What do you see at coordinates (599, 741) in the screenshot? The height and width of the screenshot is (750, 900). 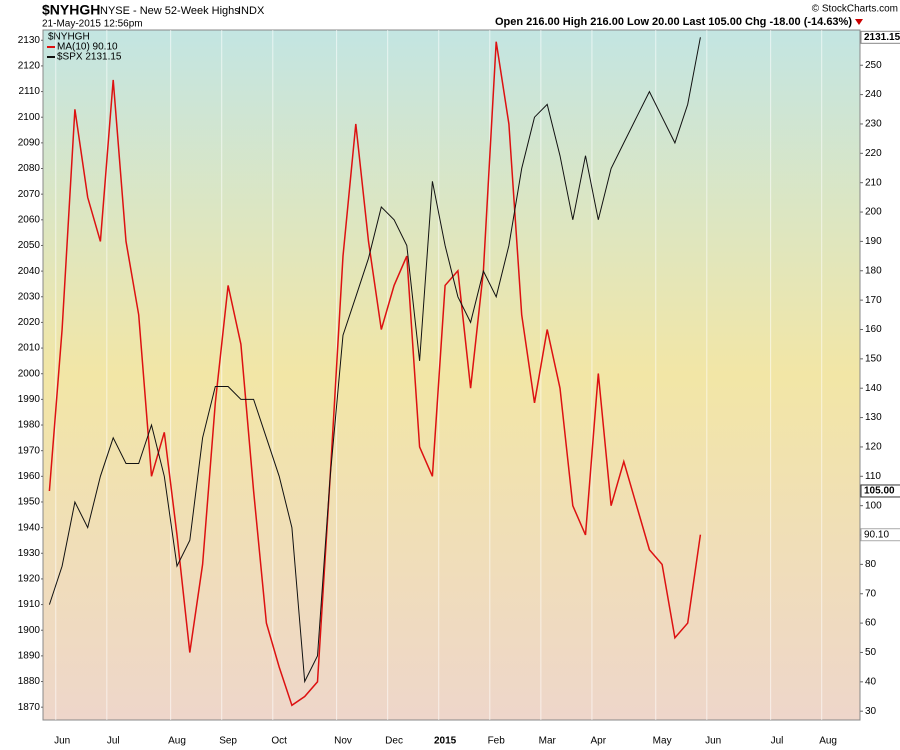 I see `x-tick-label: Apr` at bounding box center [599, 741].